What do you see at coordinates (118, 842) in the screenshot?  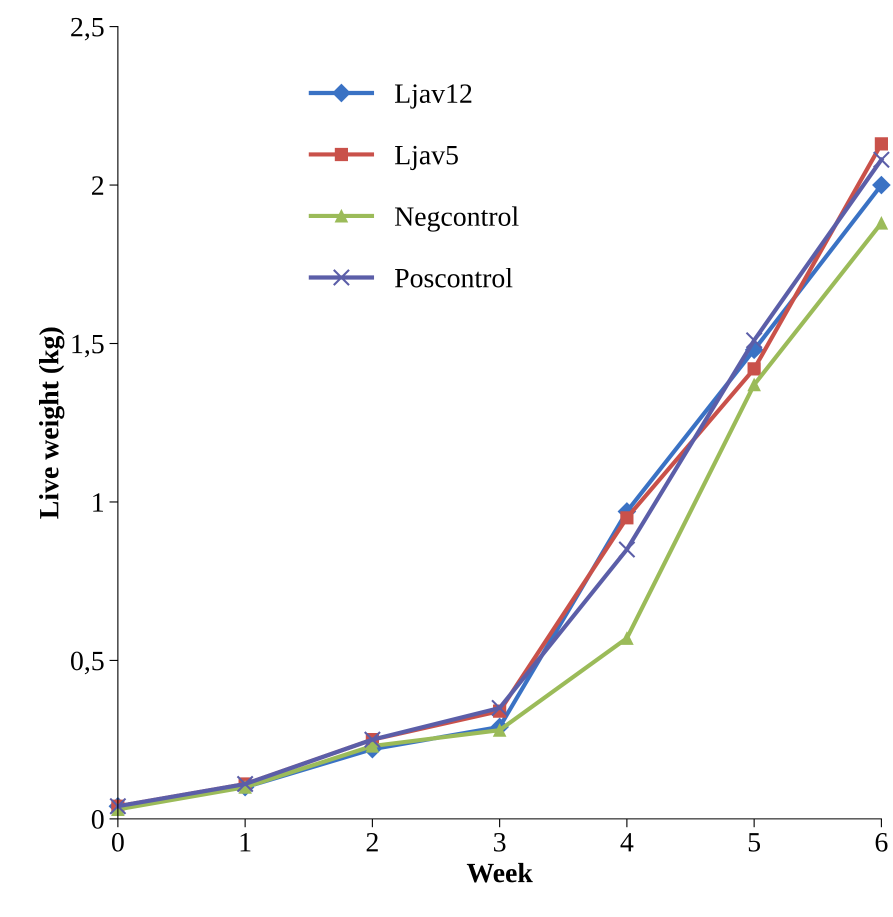 I see `x-tick-label: 0` at bounding box center [118, 842].